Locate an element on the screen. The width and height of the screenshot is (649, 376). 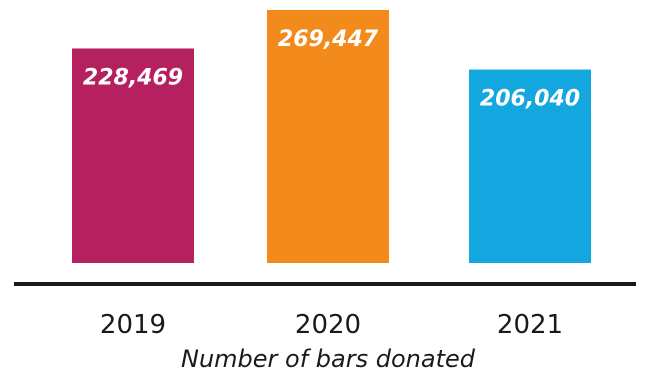
bar-2019 is located at coordinates (133, 155).